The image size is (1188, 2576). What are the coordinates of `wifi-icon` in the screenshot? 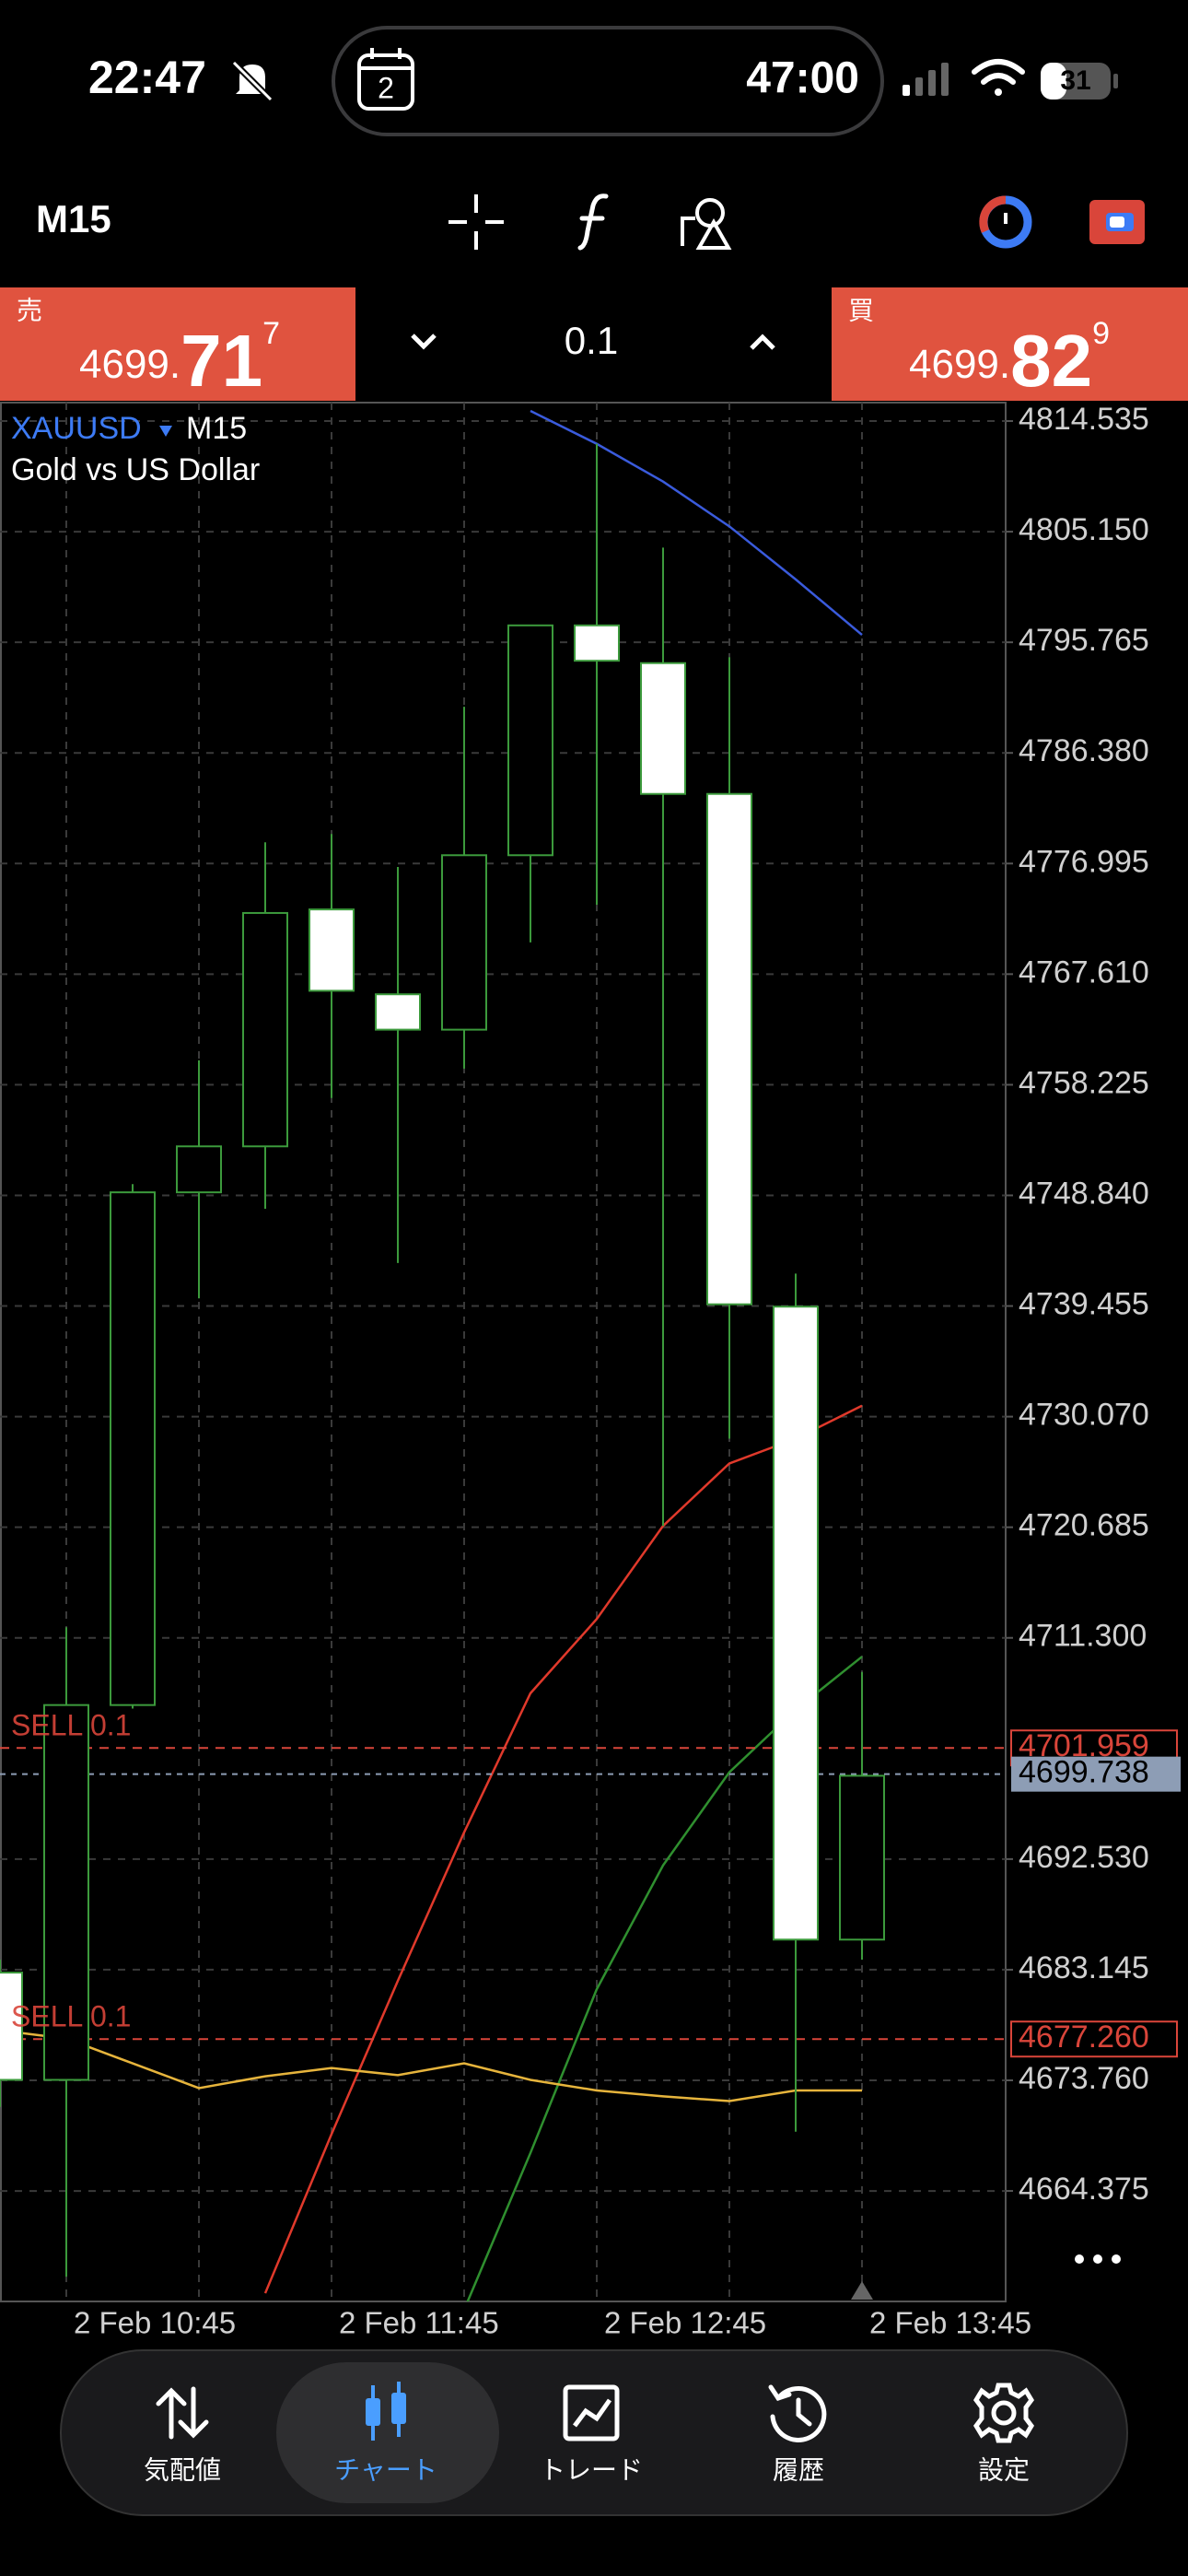 It's located at (998, 77).